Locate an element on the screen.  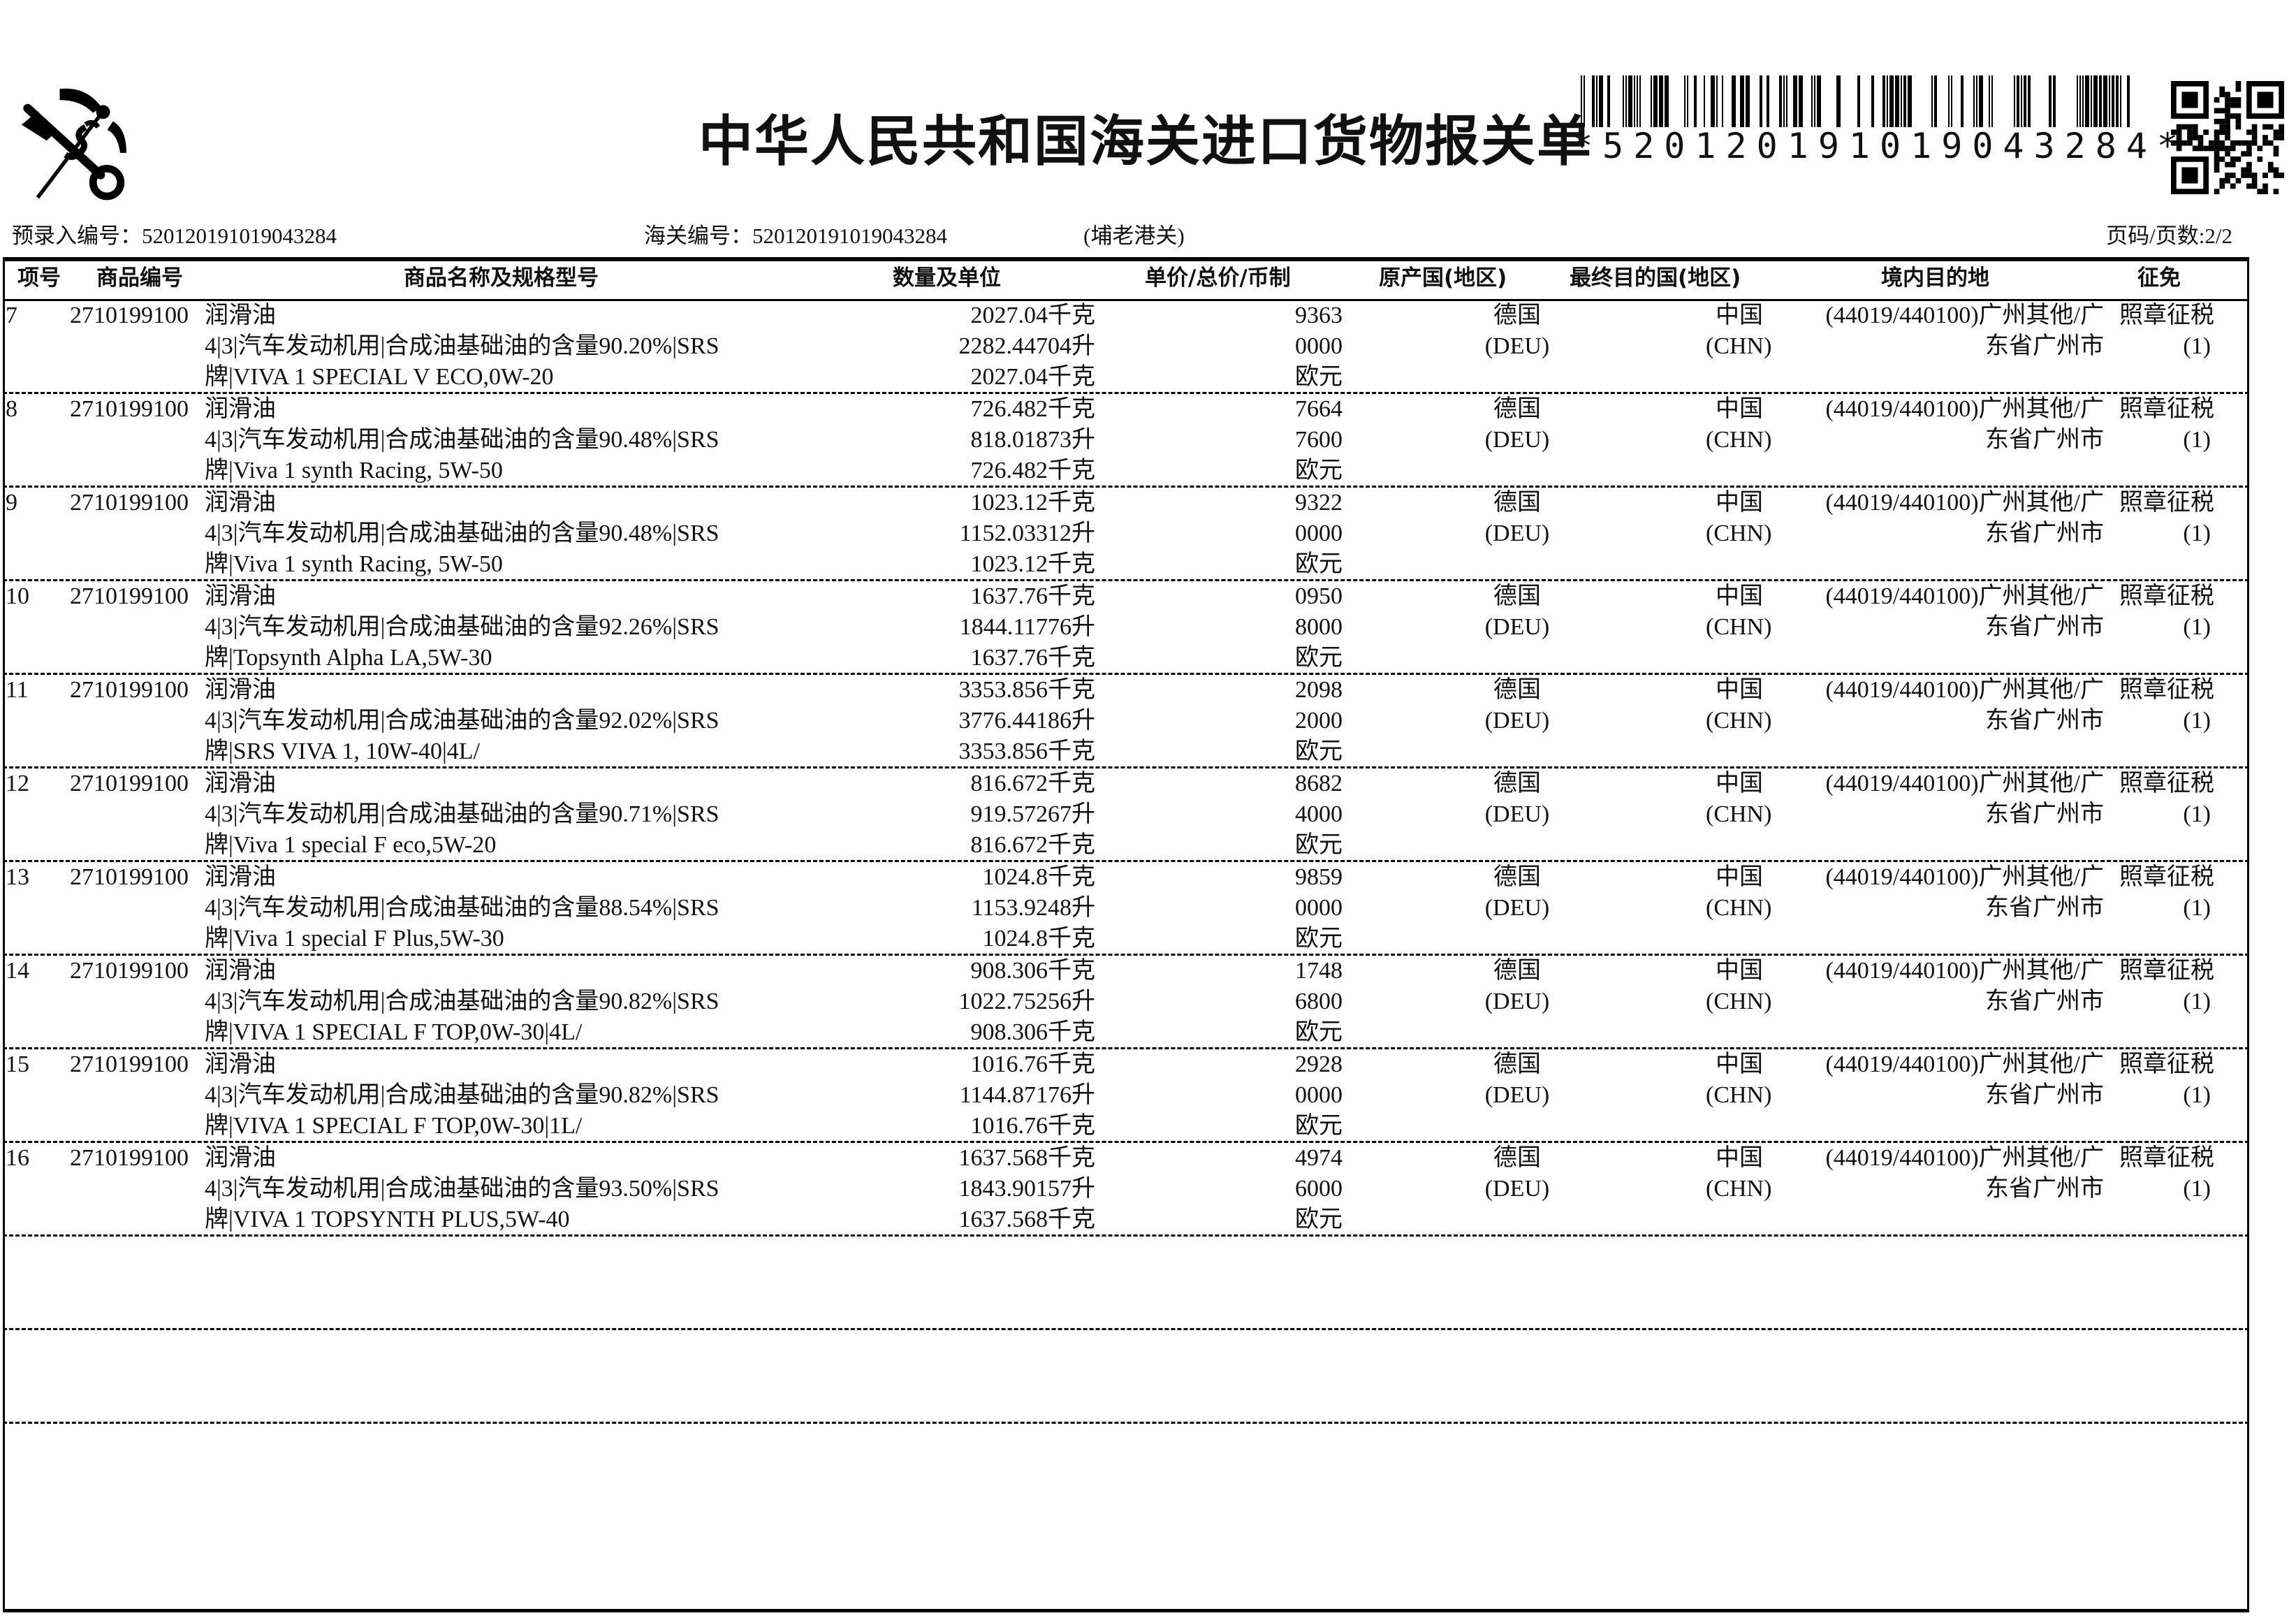
destination-country: 中国 is located at coordinates (1739, 409).